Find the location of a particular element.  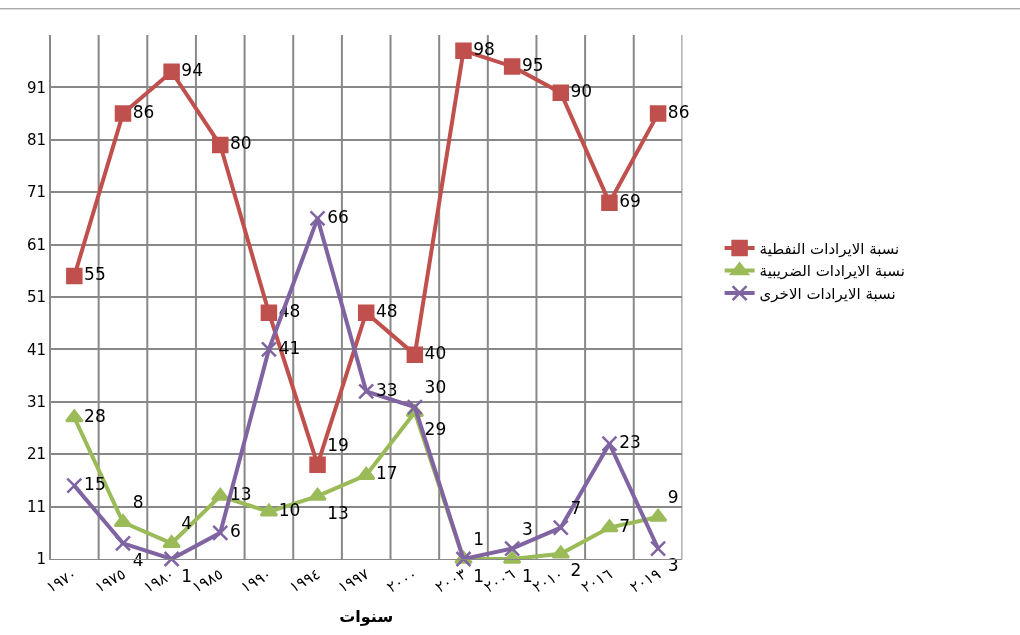

data-label: 17 is located at coordinates (386, 473).